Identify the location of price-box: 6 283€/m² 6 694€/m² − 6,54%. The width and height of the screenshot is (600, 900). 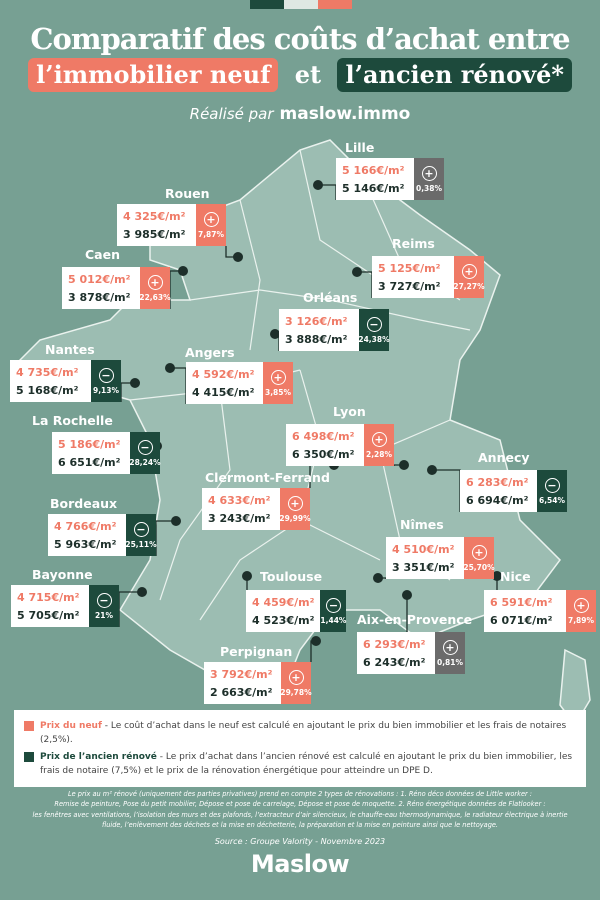
(513, 491).